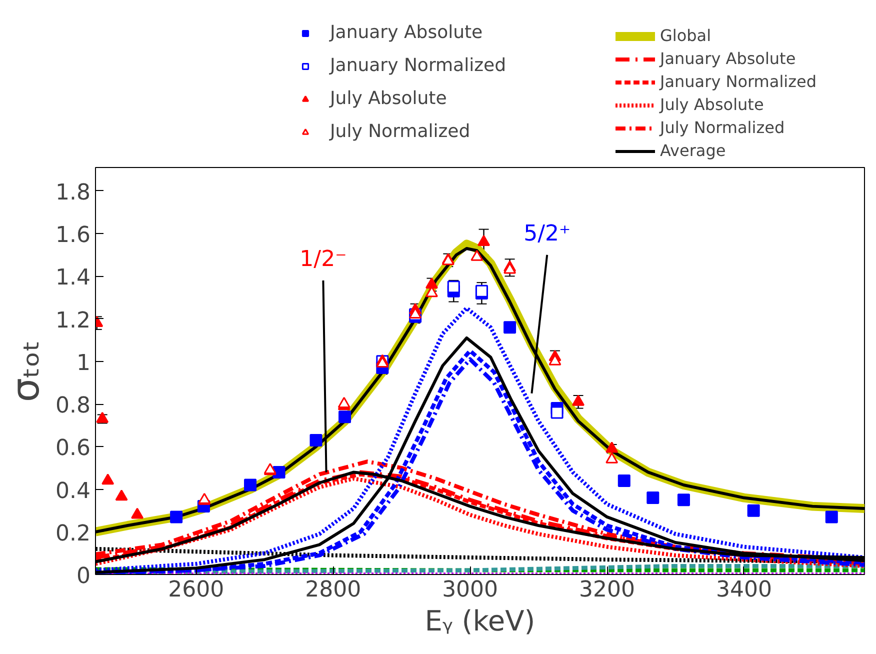 This screenshot has height=654, width=876. I want to click on y-tick-label: 0.2, so click(73, 533).